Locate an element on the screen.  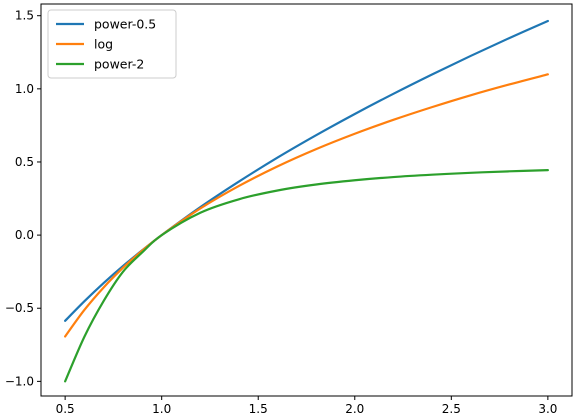
y-tick-label: −1.0 is located at coordinates (19, 381).